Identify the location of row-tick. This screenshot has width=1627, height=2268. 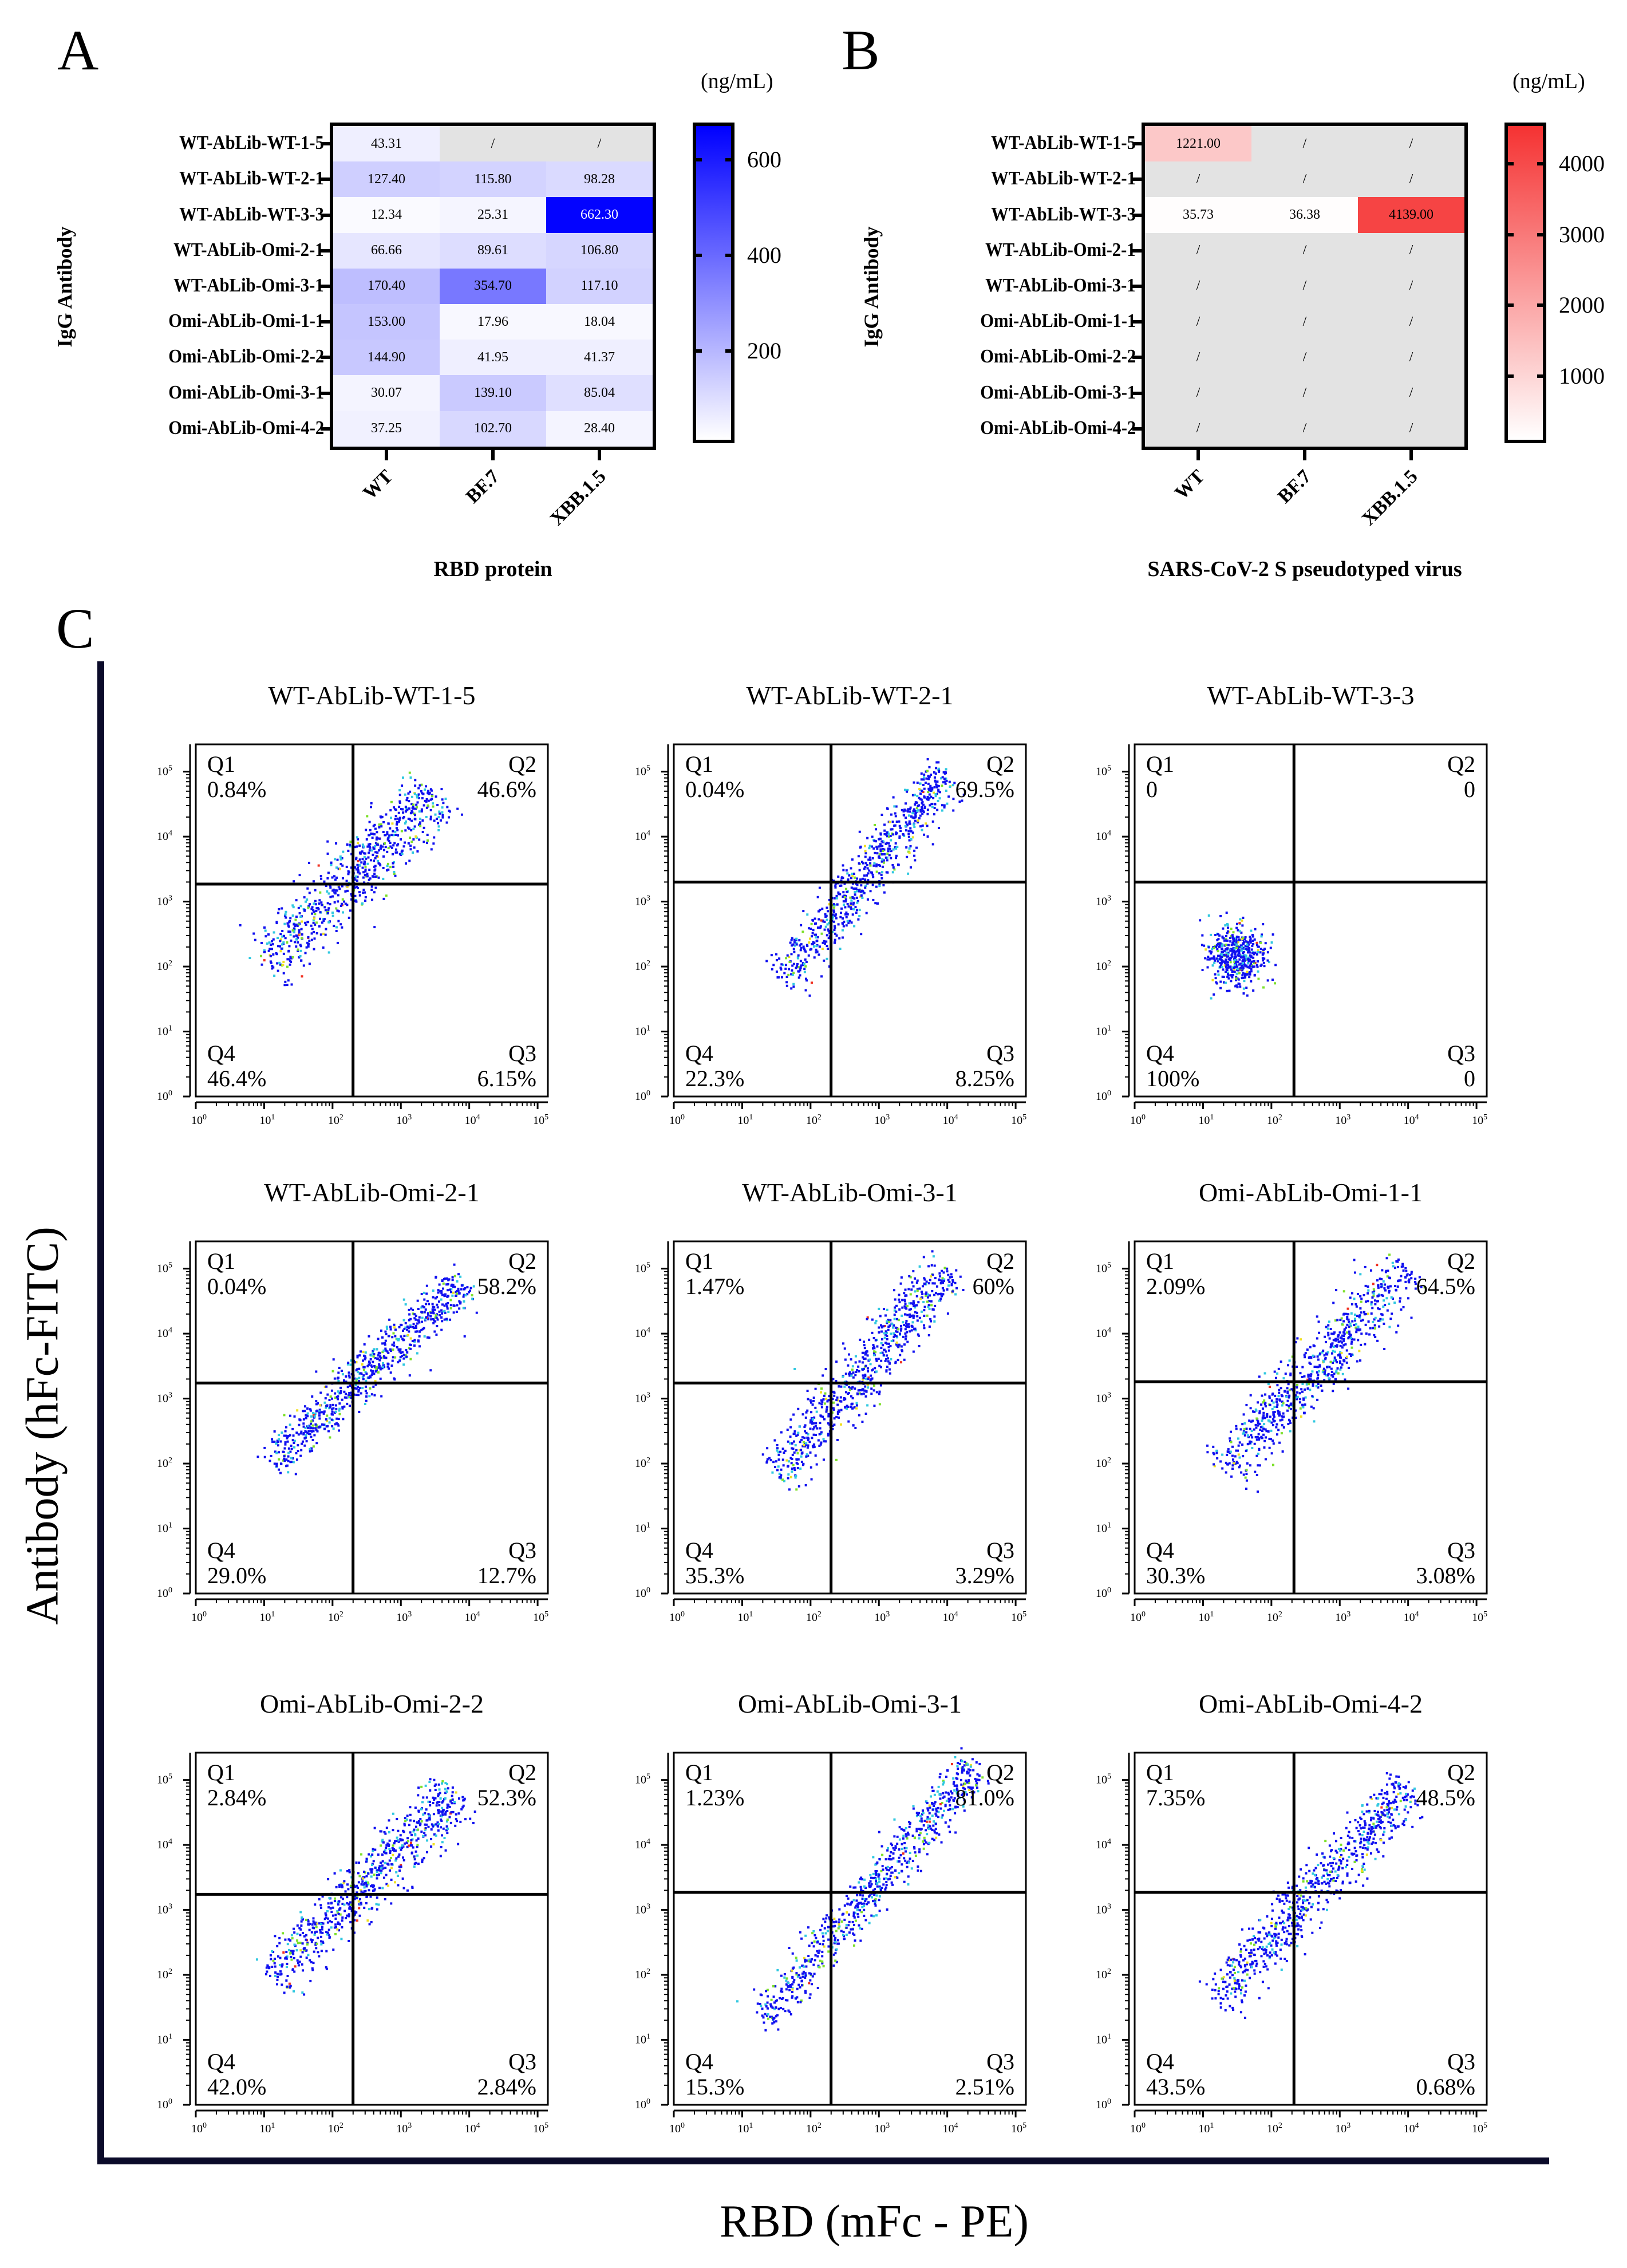
(1137, 322).